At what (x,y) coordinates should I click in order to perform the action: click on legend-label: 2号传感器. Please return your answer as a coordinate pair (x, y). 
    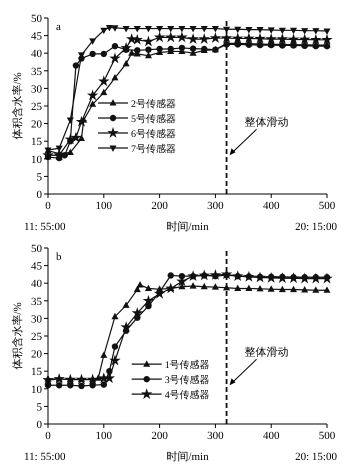
    Looking at the image, I should click on (153, 104).